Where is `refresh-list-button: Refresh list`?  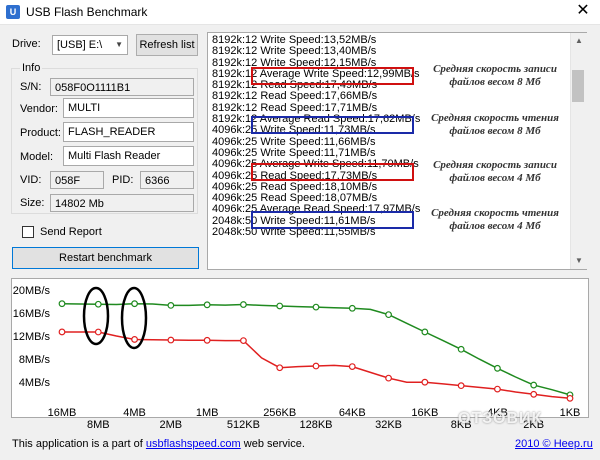
refresh-list-button: Refresh list is located at coordinates (167, 45).